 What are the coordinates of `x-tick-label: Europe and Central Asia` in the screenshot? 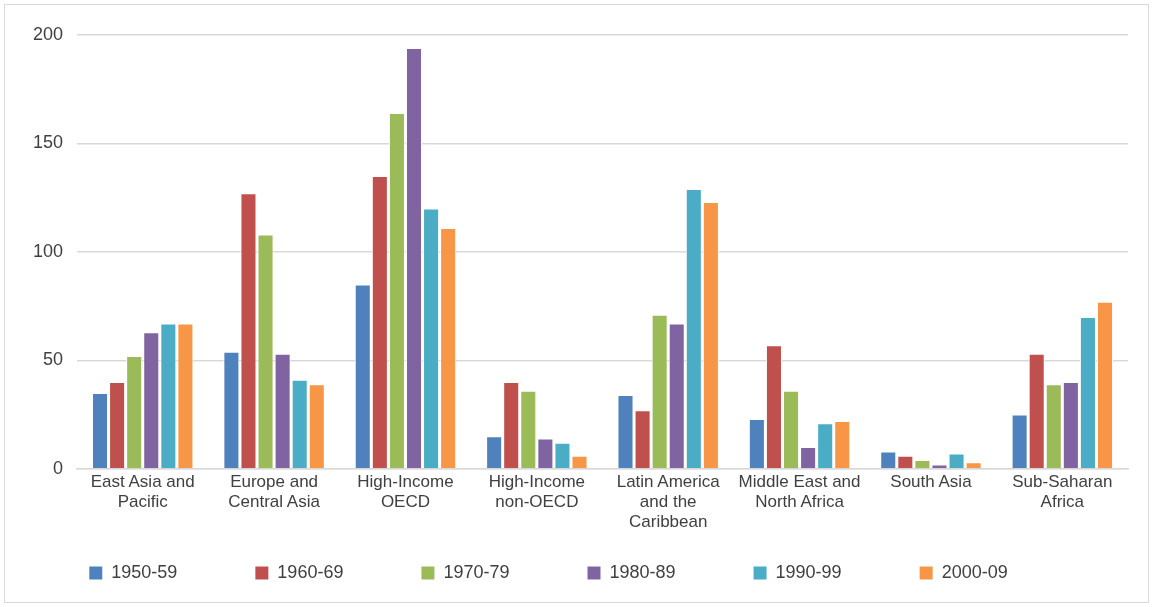 It's located at (274, 491).